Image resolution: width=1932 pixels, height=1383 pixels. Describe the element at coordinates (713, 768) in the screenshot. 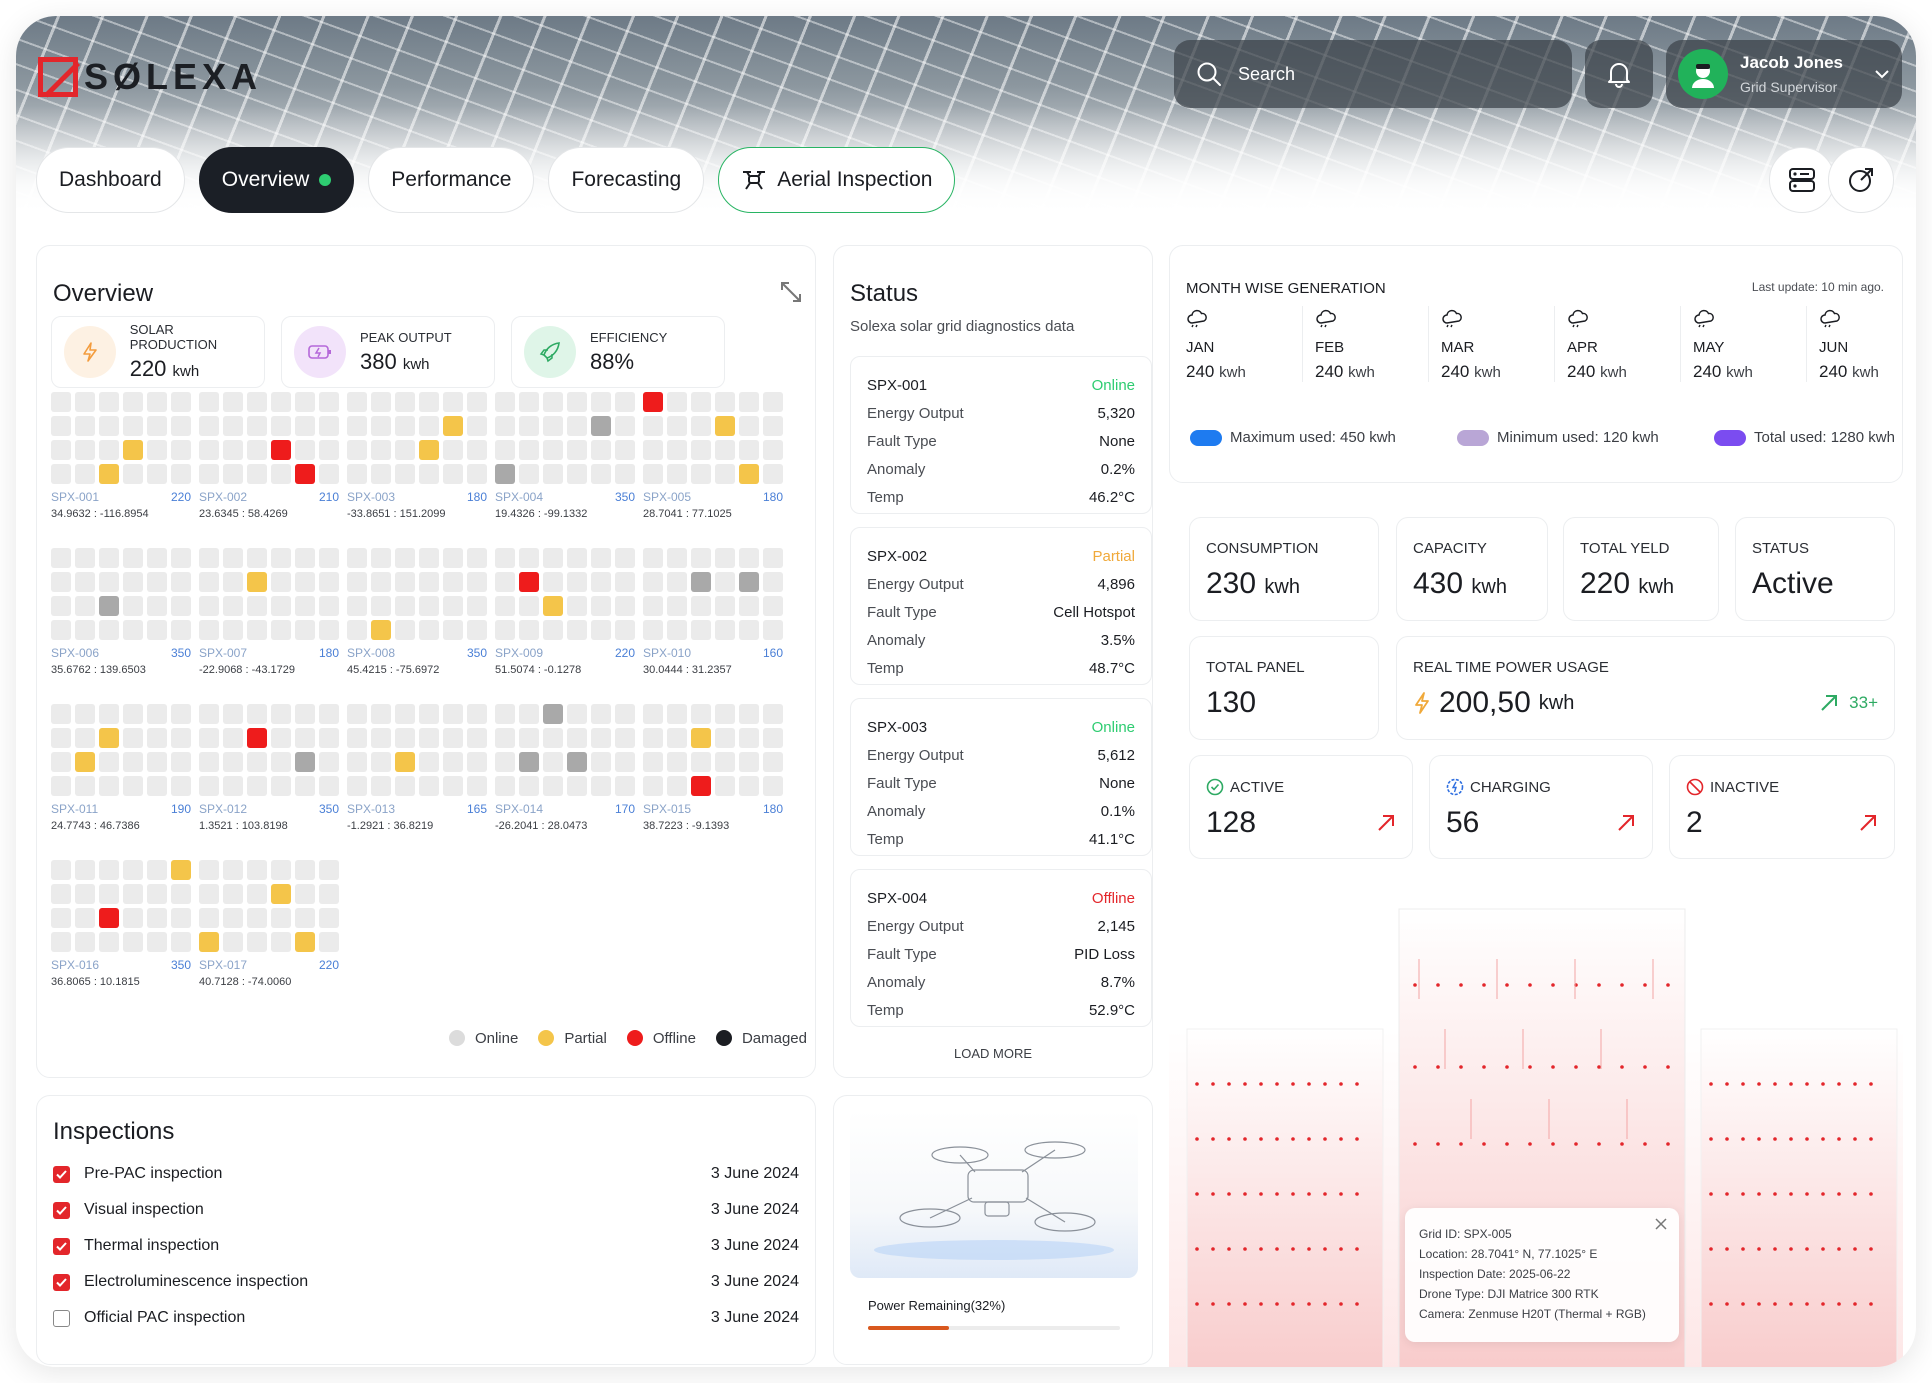

I see `panel-grid: SPX-015 180 38.7223 : -9.1393` at that location.